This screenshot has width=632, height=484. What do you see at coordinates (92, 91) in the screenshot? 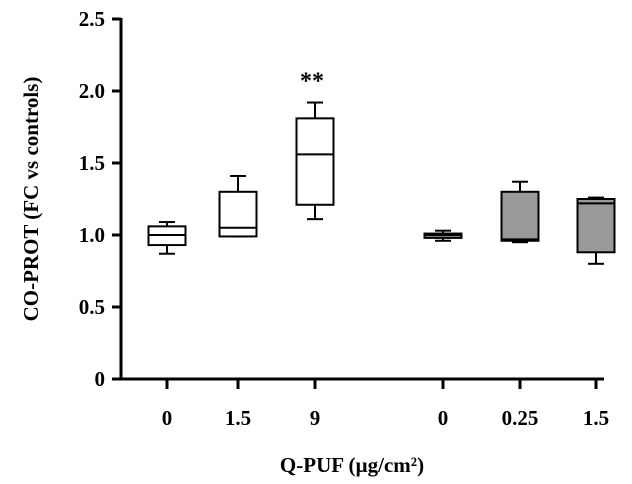
I see `y-tick-label: 2.0` at bounding box center [92, 91].